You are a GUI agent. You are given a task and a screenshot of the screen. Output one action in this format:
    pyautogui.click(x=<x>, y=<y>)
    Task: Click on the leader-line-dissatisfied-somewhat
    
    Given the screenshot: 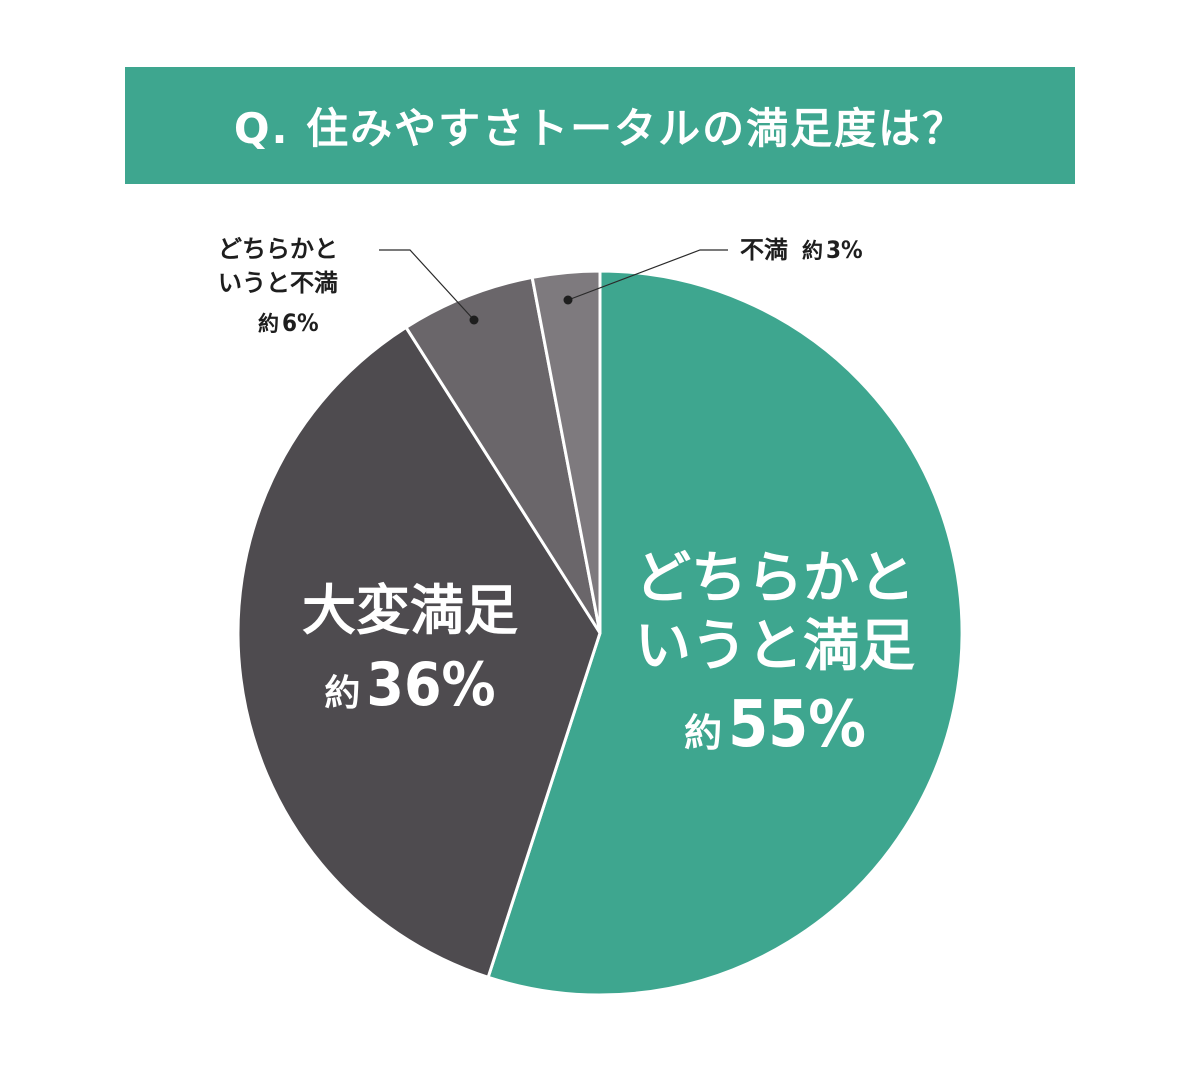 What is the action you would take?
    pyautogui.click(x=427, y=285)
    